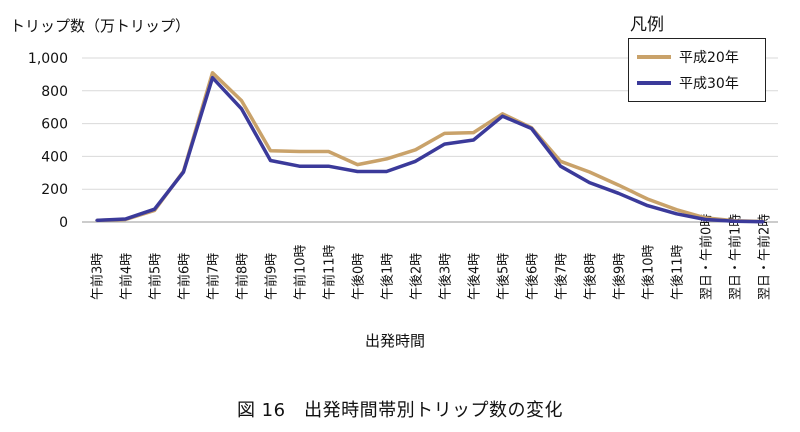 The height and width of the screenshot is (432, 800). Describe the element at coordinates (98, 276) in the screenshot. I see `x-tick-label: 午前3時` at that location.